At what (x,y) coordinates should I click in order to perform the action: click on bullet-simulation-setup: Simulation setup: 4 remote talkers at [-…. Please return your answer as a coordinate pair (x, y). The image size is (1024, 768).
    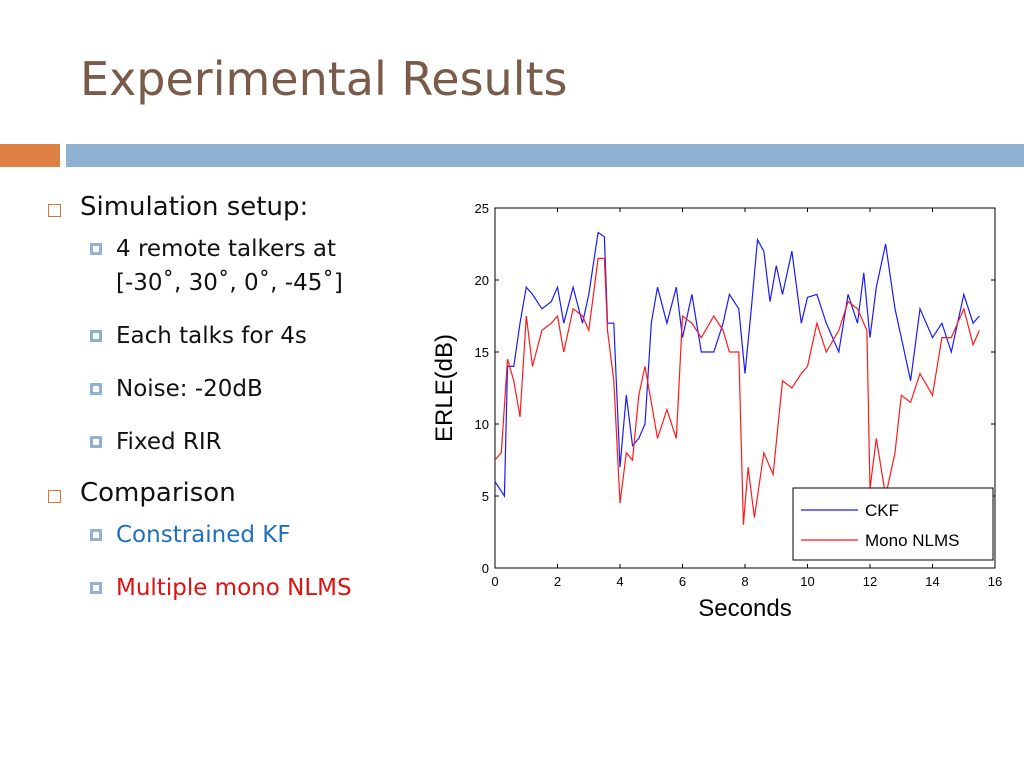
    Looking at the image, I should click on (244, 325).